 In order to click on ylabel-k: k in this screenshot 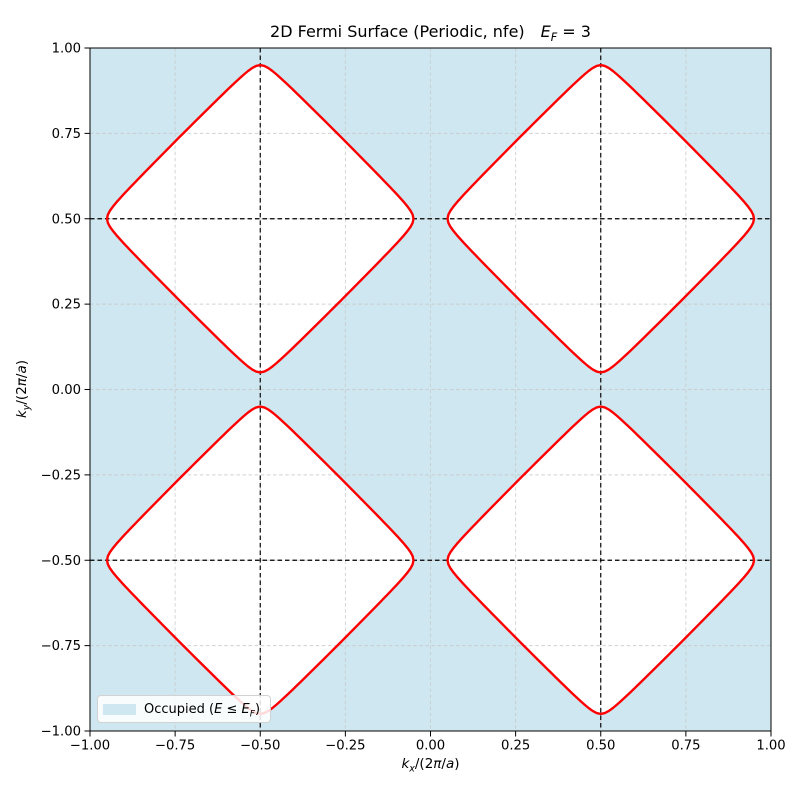, I will do `click(22, 414)`.